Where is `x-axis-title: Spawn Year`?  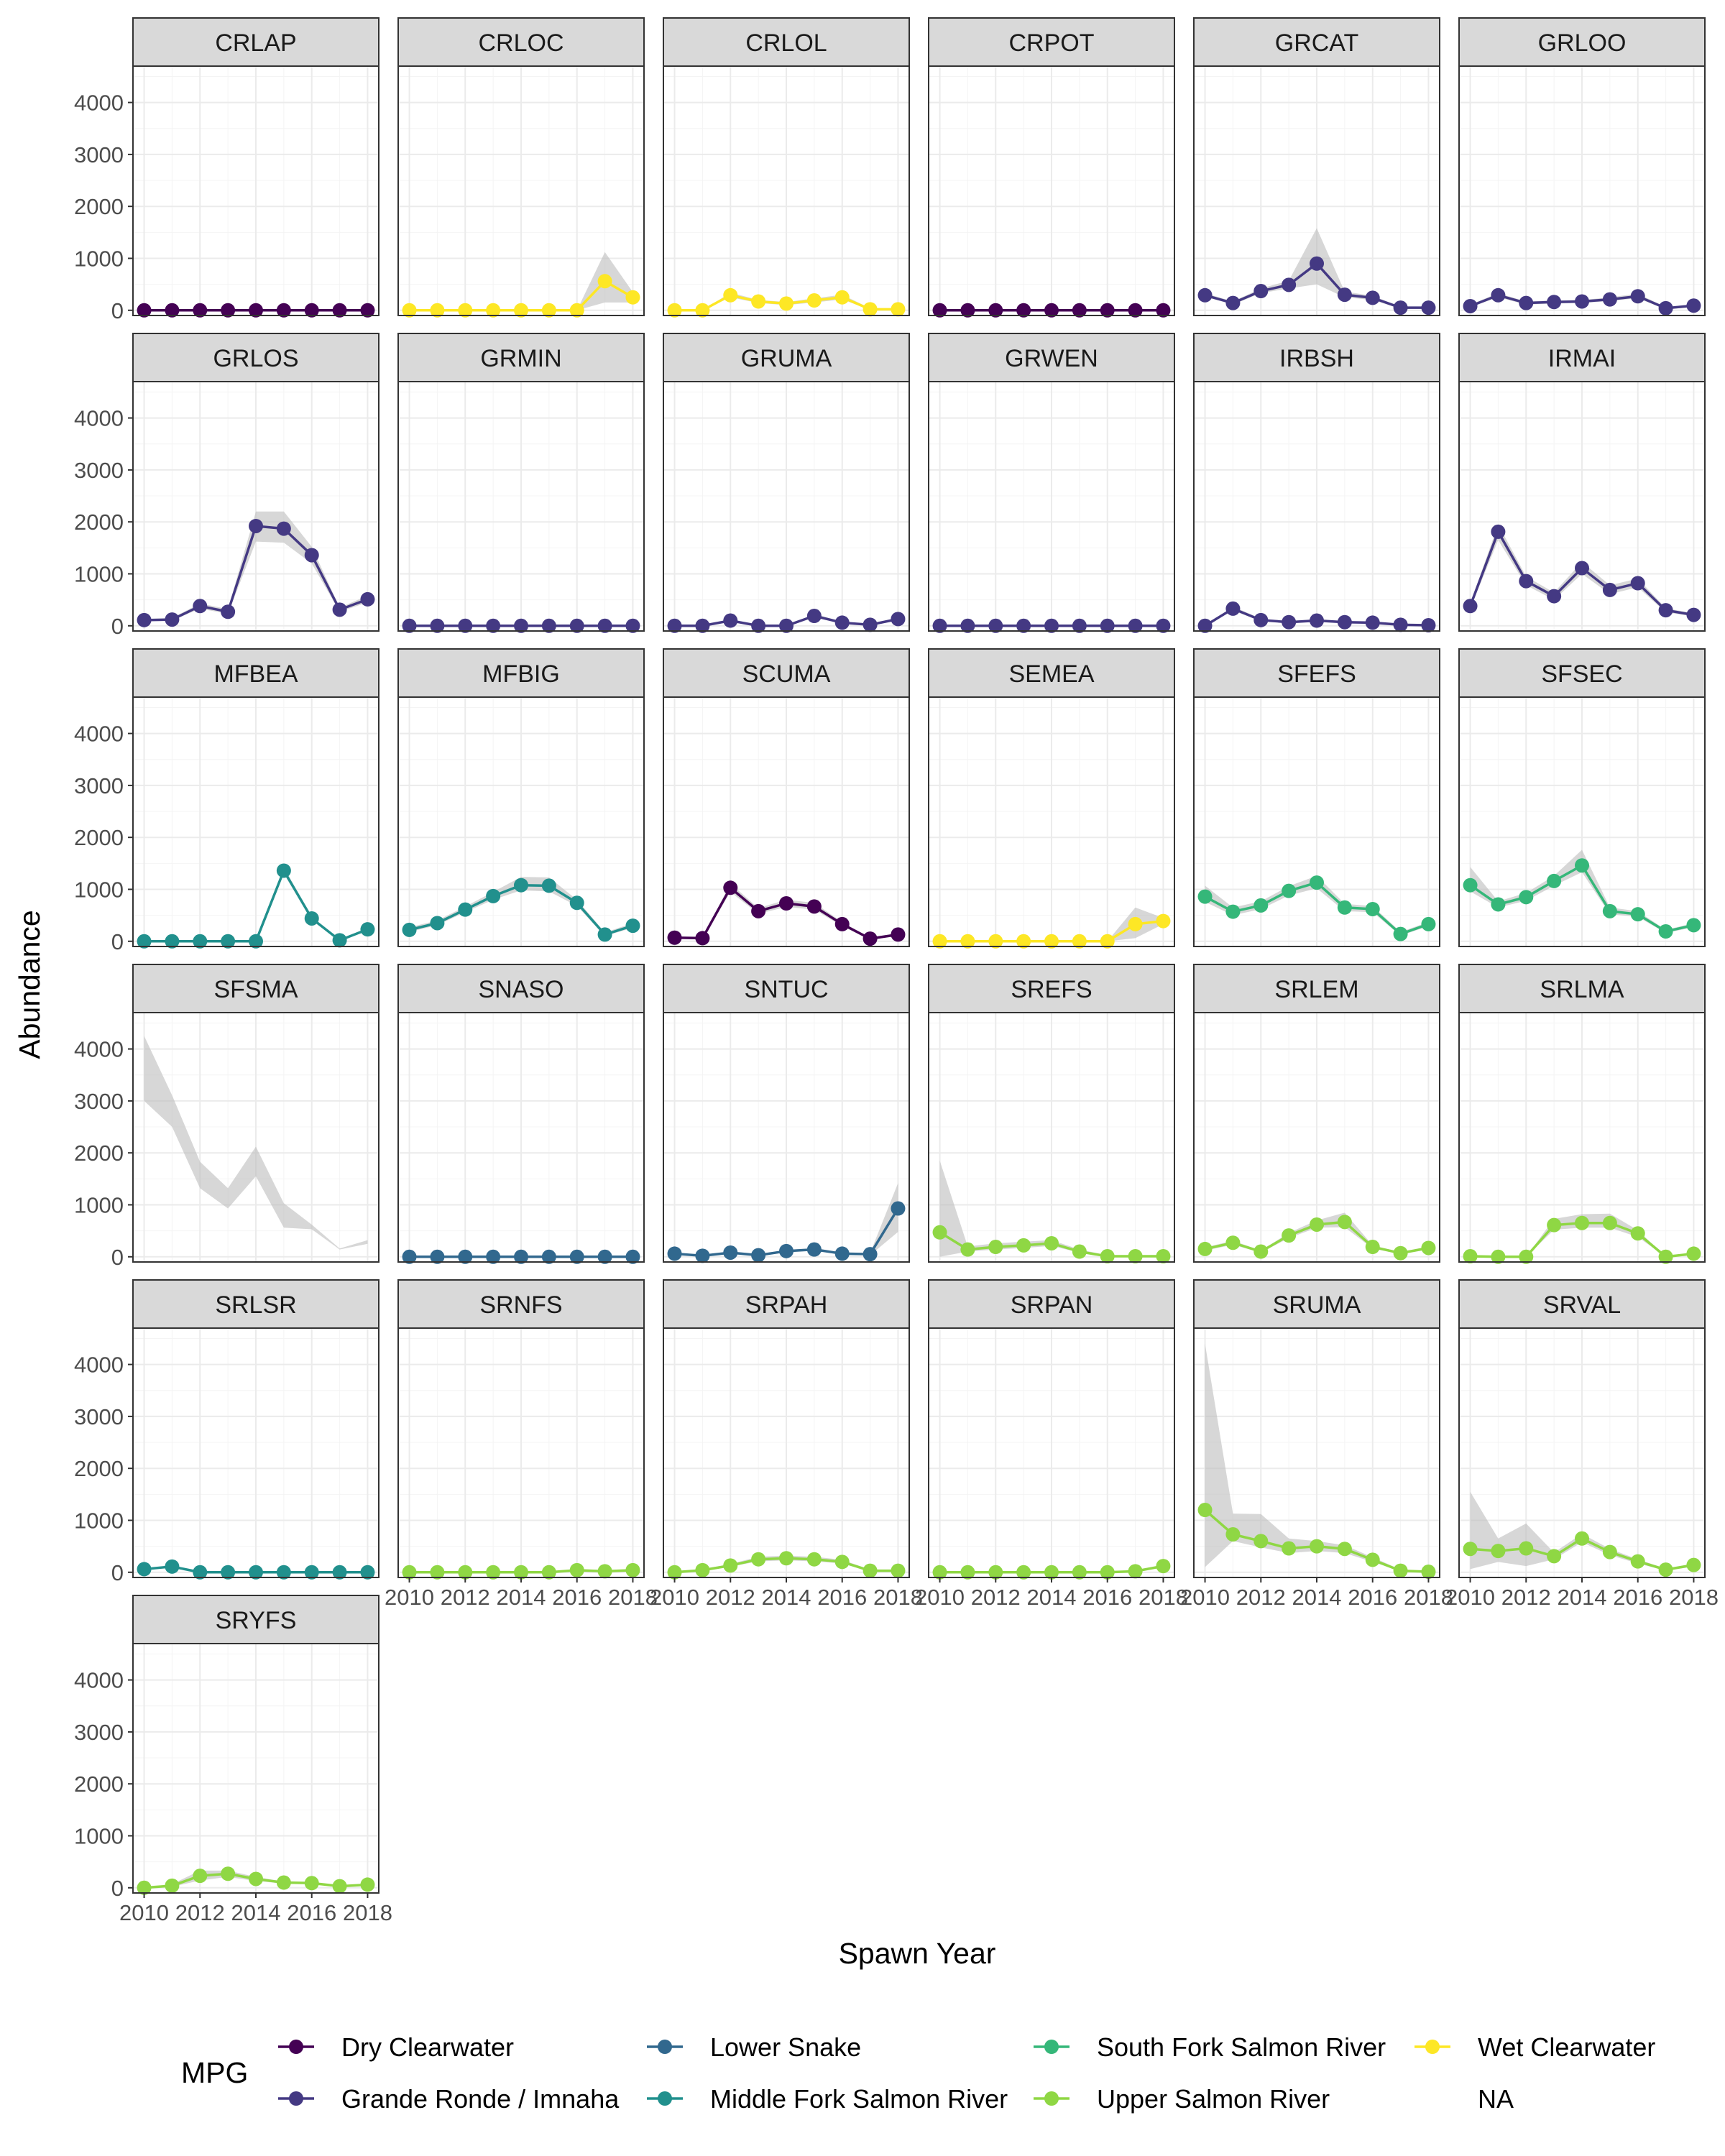
x-axis-title: Spawn Year is located at coordinates (917, 1953).